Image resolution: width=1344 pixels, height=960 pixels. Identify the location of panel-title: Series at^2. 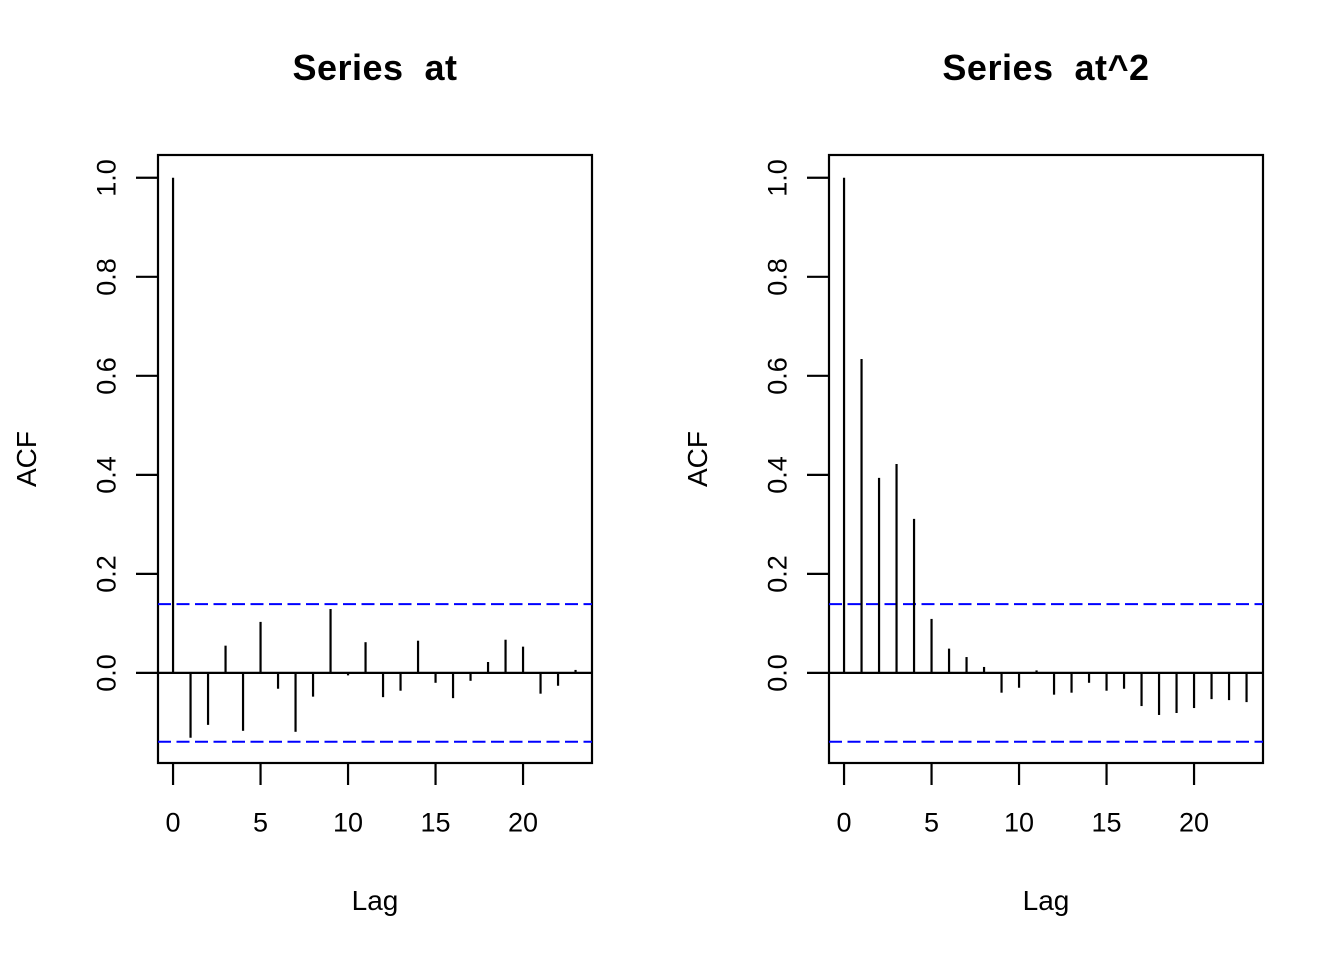
(1046, 67).